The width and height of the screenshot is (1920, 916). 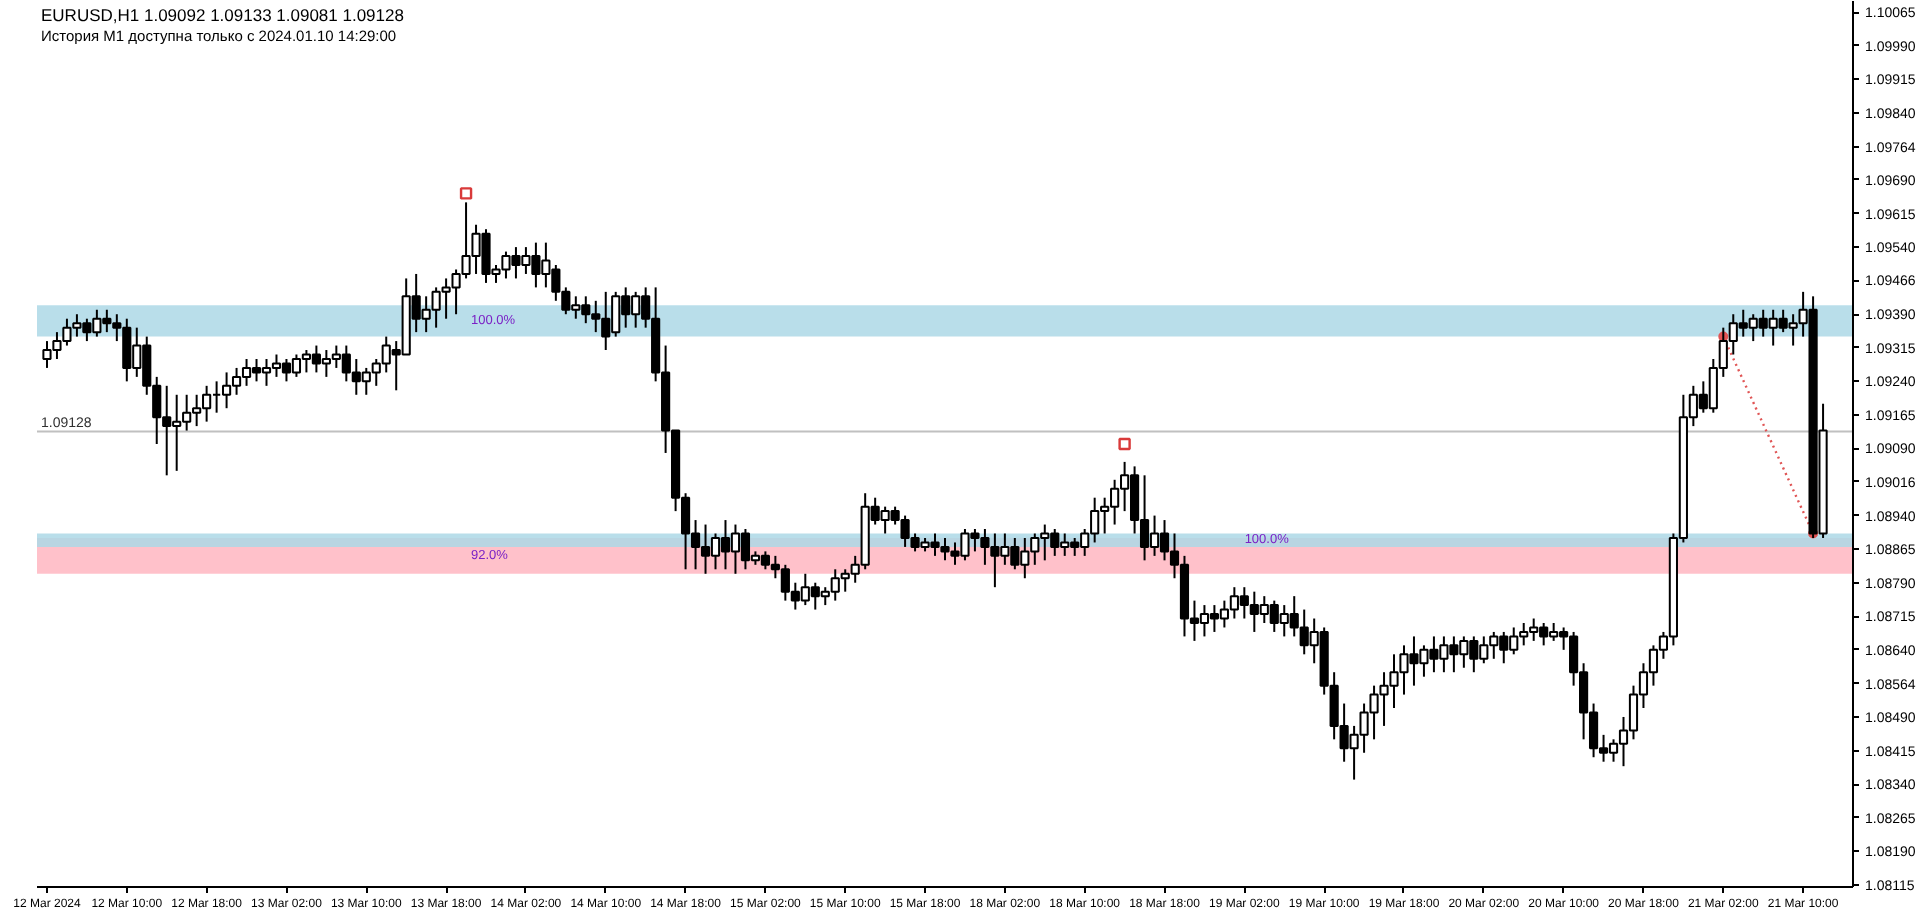 I want to click on chart-title: EURUSD,H1 1.09092 1.09133 1.09081 1.09128, so click(x=223, y=15).